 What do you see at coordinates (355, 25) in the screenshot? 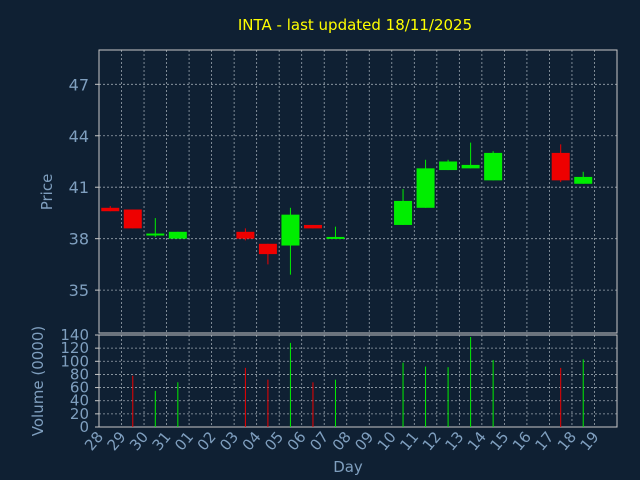
I see `chart-title: INTA - last updated 18/11/2025` at bounding box center [355, 25].